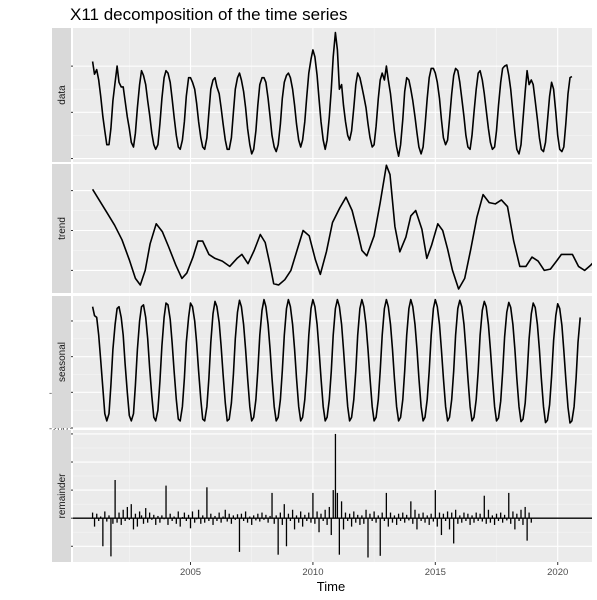 Image resolution: width=597 pixels, height=600 pixels. I want to click on strip-label-data: data, so click(62, 95).